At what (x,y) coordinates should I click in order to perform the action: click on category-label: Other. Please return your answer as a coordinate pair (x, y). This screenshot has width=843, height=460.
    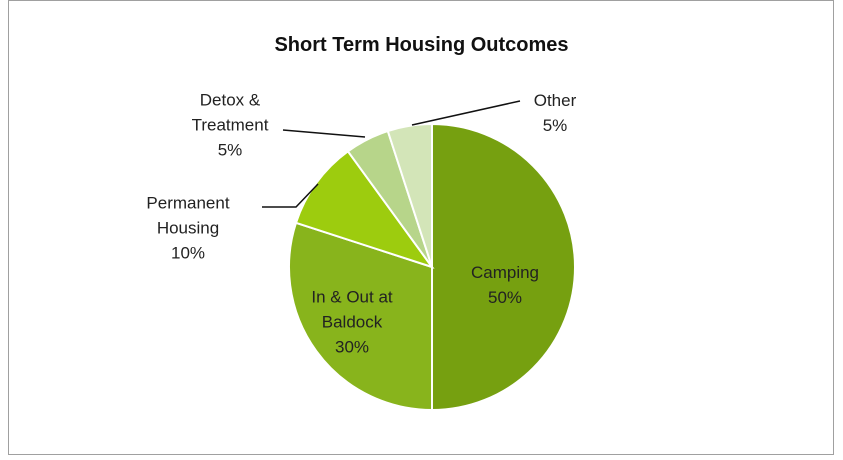
    Looking at the image, I should click on (555, 100).